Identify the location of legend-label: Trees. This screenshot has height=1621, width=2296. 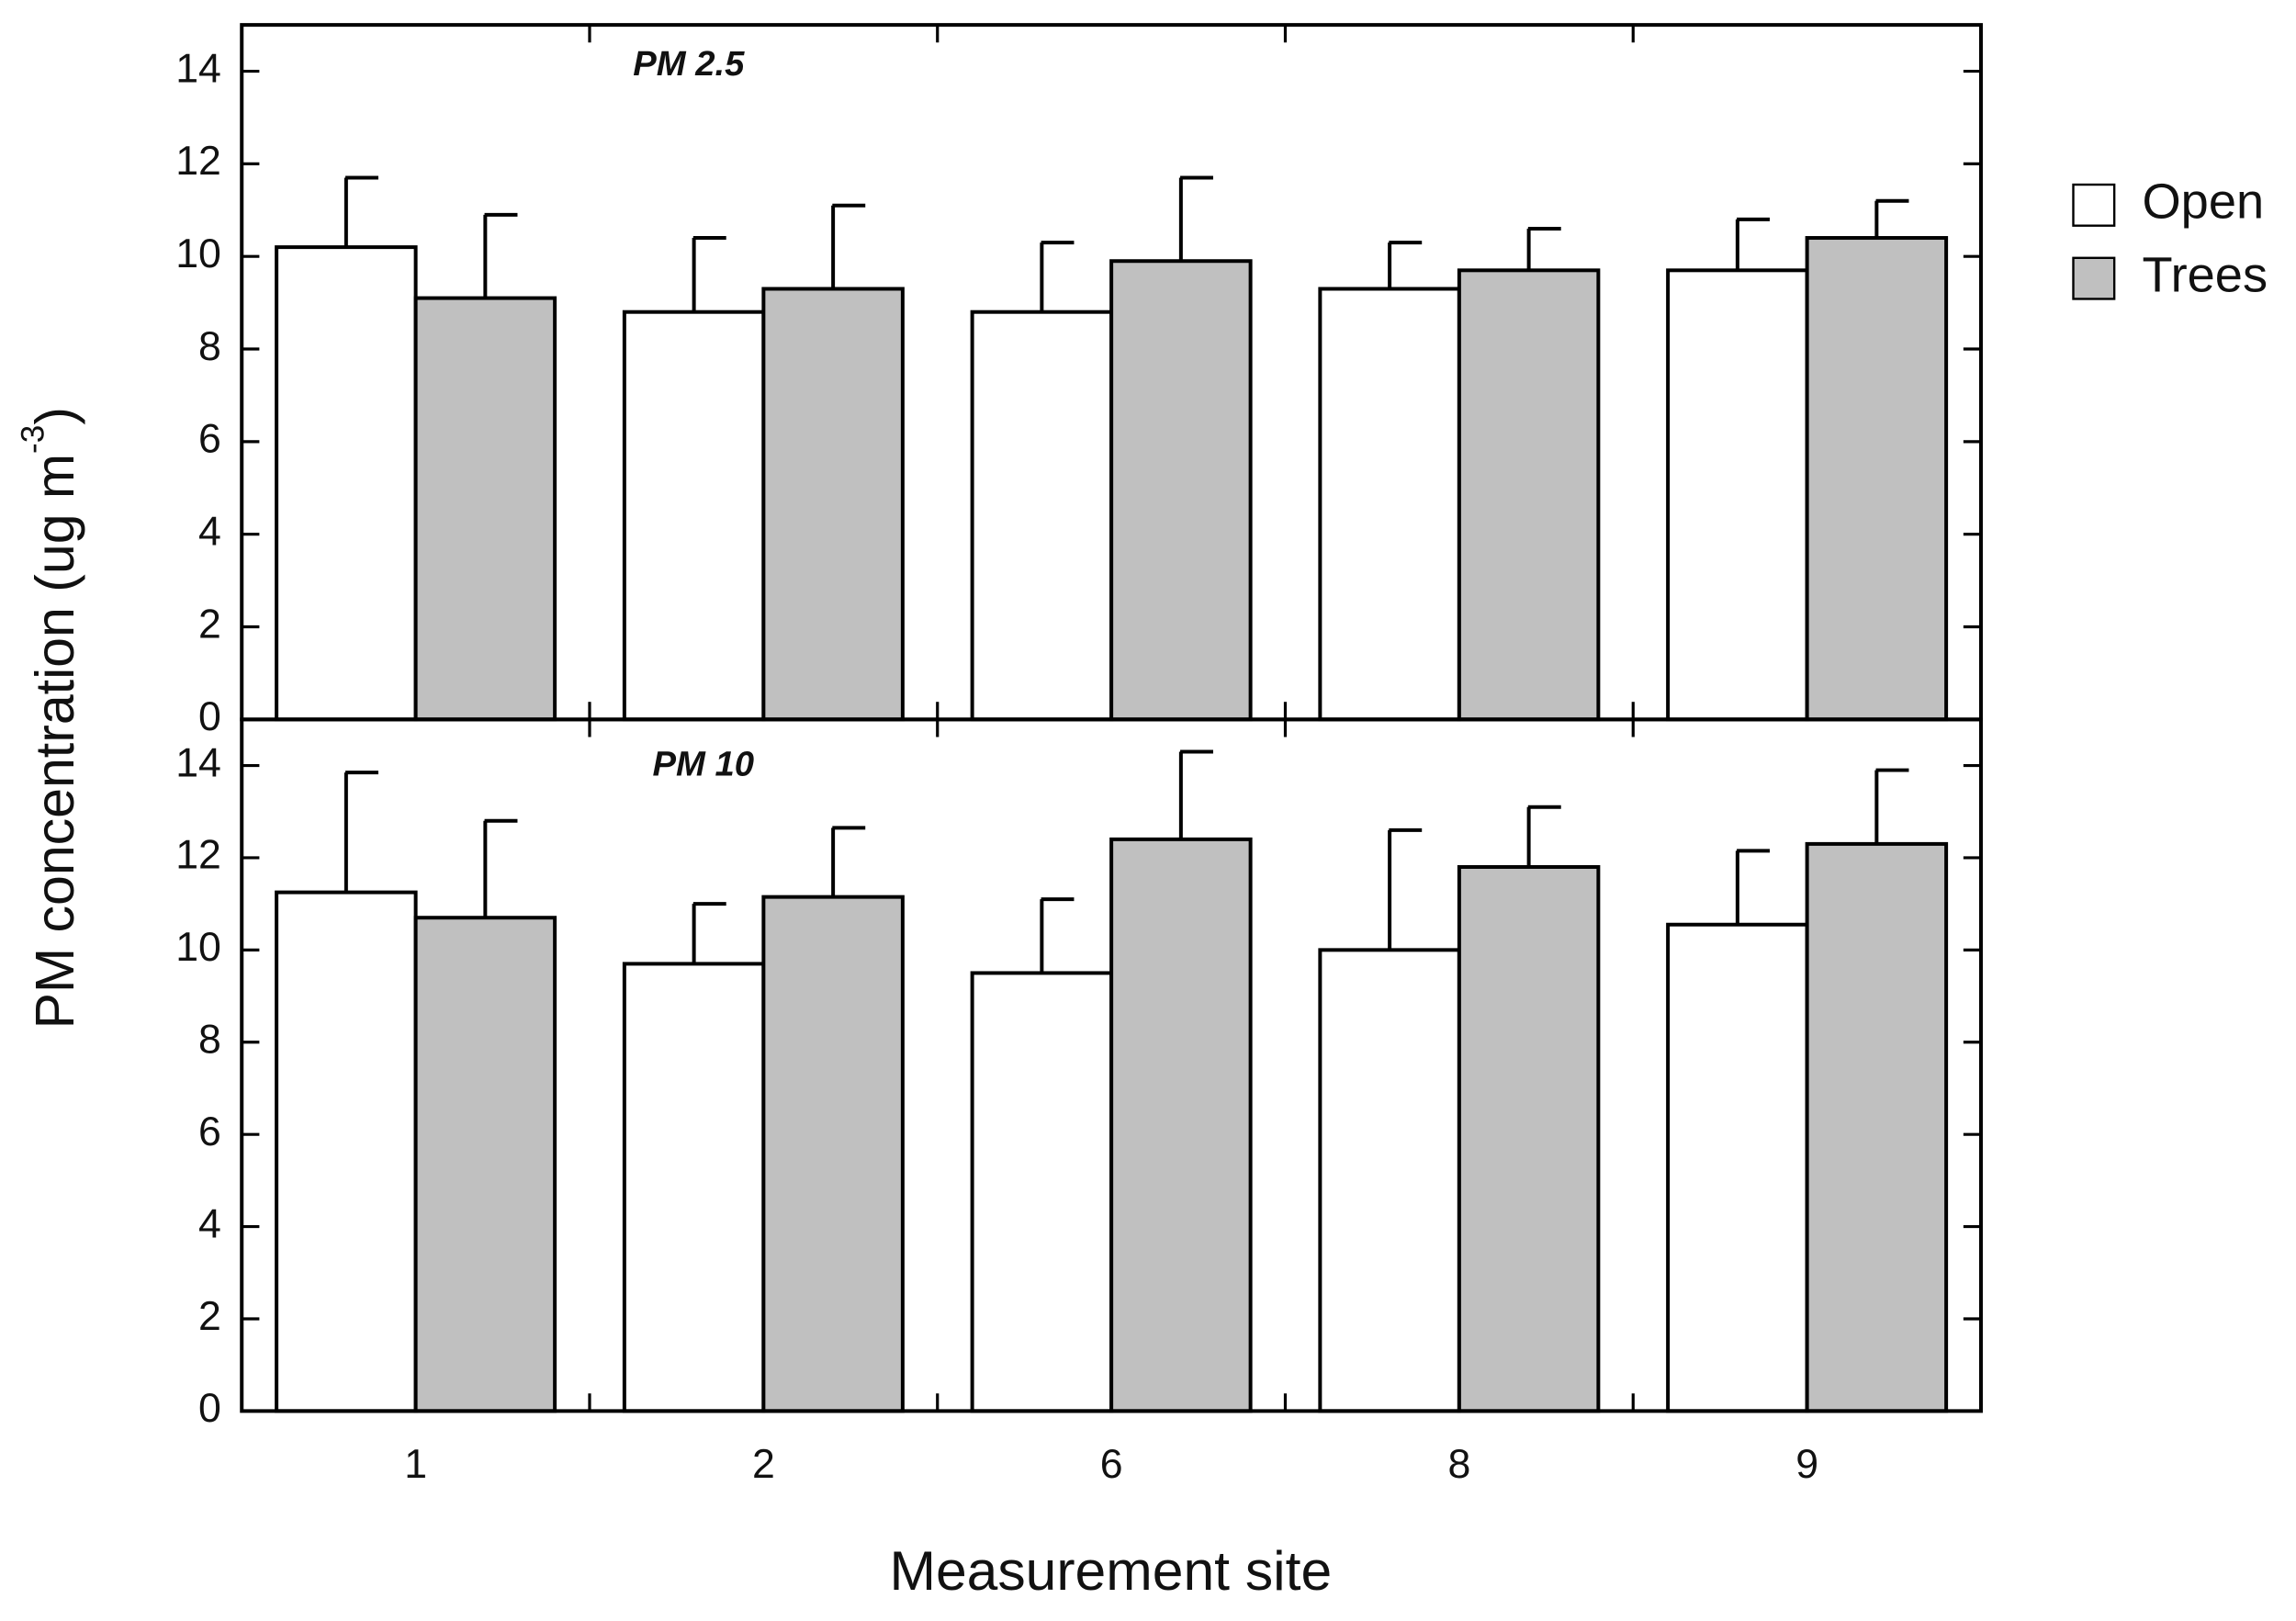
(2205, 274).